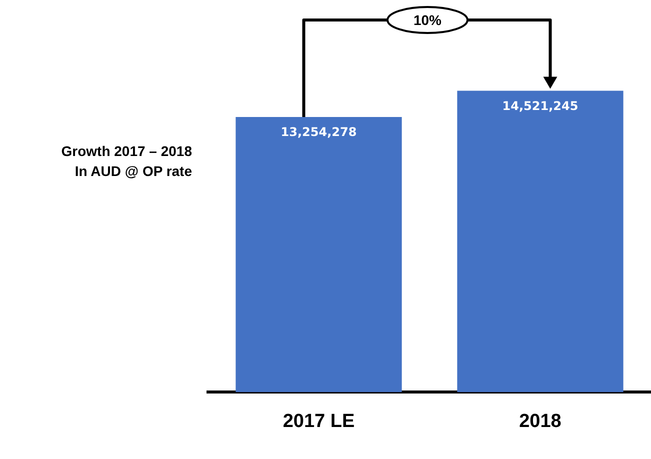  Describe the element at coordinates (540, 421) in the screenshot. I see `x-tick-label: 2018` at that location.